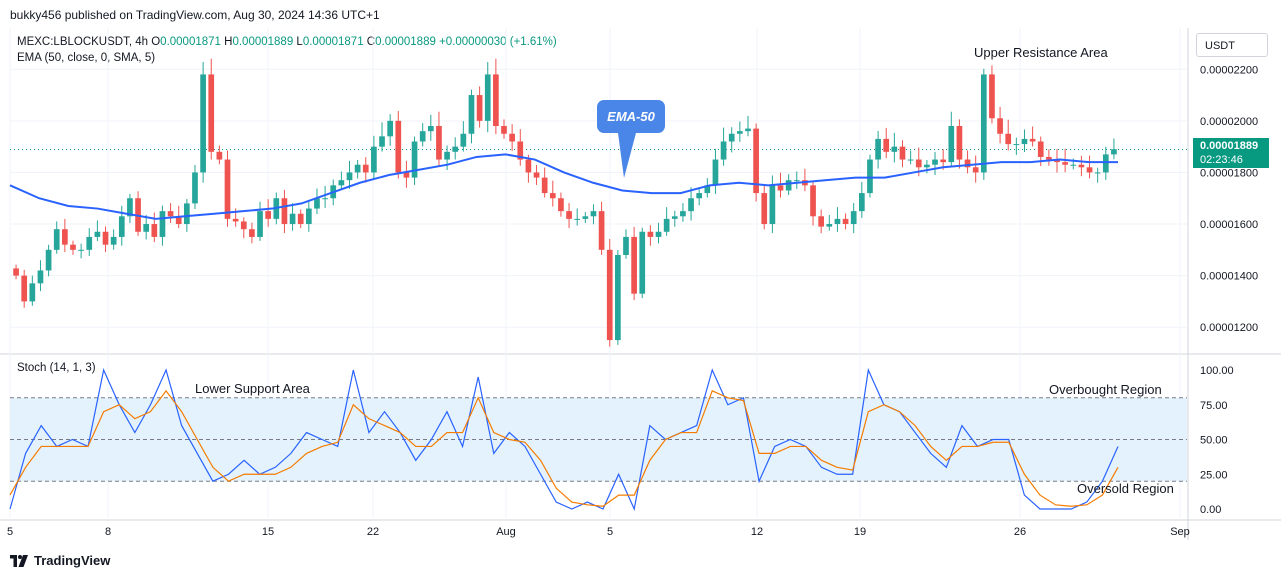  Describe the element at coordinates (83, 42) in the screenshot. I see `legend-symbol: MEXC:LBLOCKUSDT, 4h` at that location.